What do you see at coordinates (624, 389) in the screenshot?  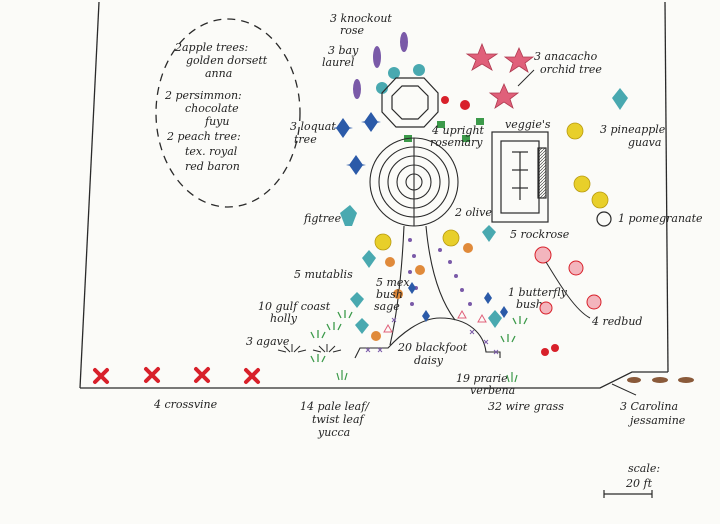 I see `jessamine-leader` at bounding box center [624, 389].